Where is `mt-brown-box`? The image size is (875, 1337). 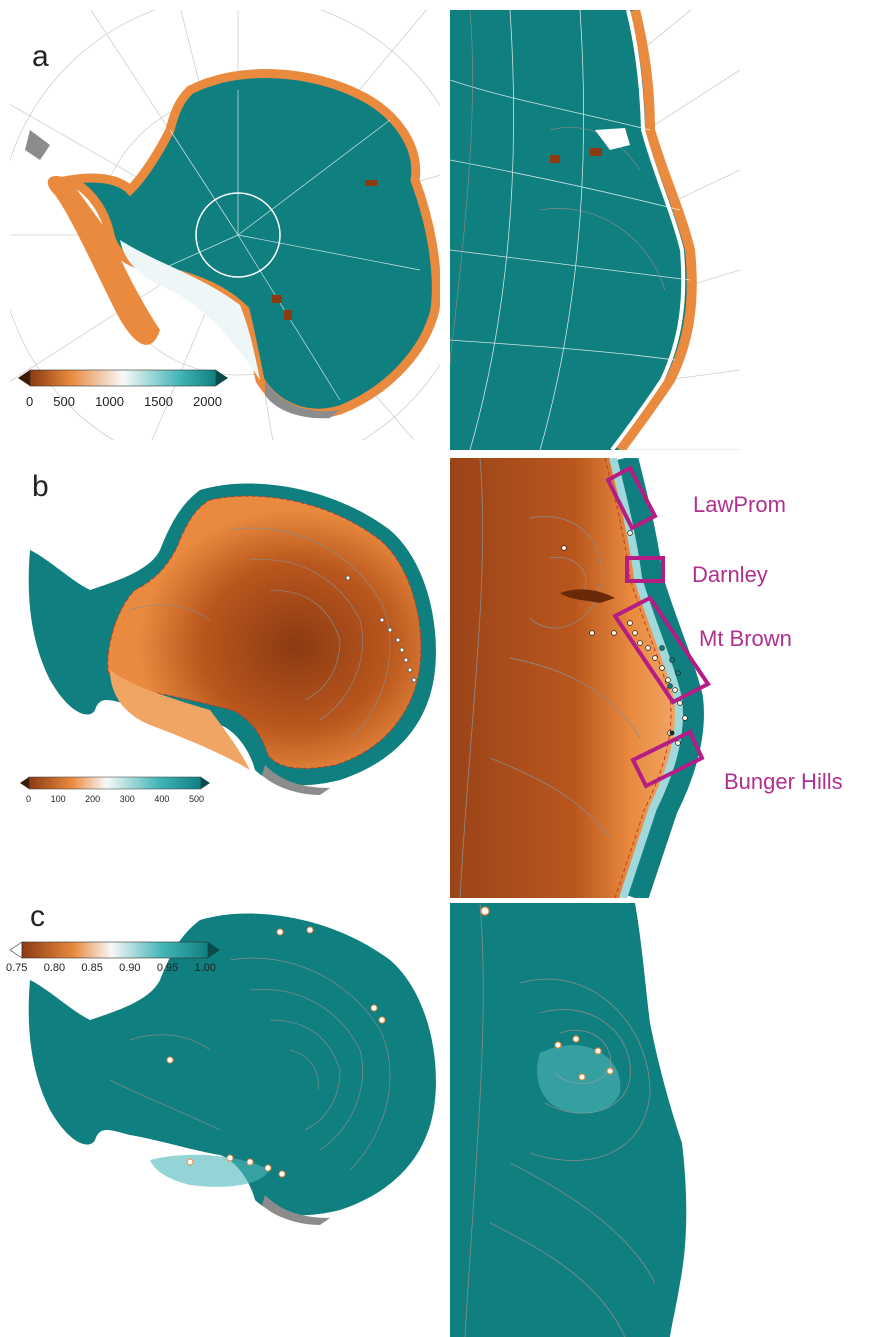
mt-brown-box is located at coordinates (661, 650).